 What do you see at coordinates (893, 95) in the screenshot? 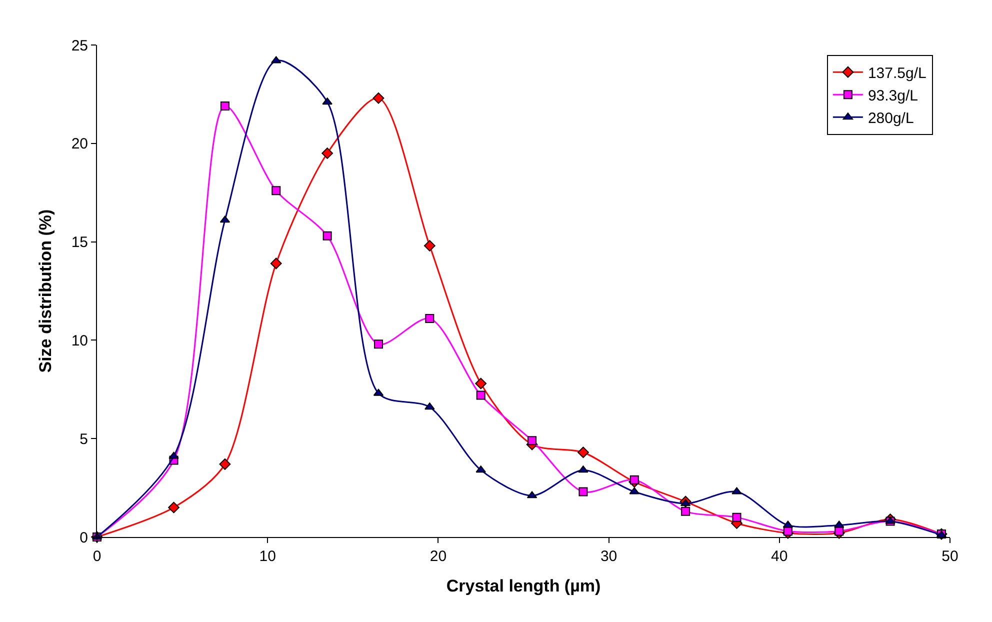
I see `legend-label: 93.3g/L` at bounding box center [893, 95].